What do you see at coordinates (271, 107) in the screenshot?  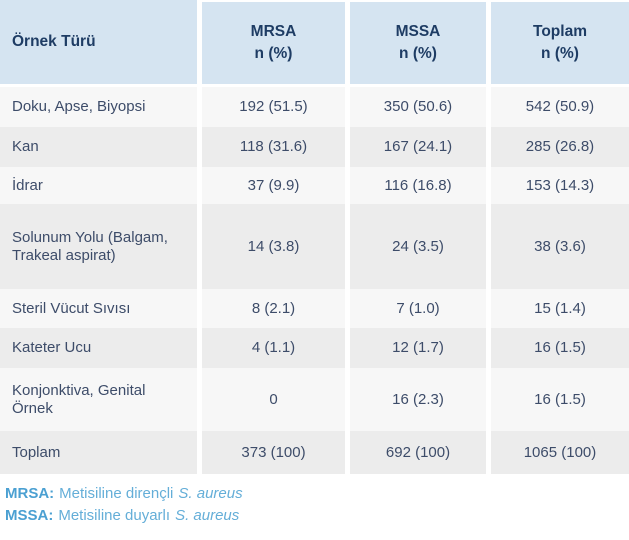 I see `mrsa-cell: 192 (51.5)` at bounding box center [271, 107].